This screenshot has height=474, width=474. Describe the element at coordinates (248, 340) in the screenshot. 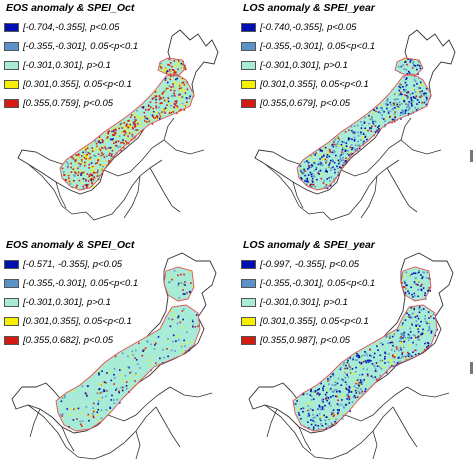

I see `legend-swatch` at that location.